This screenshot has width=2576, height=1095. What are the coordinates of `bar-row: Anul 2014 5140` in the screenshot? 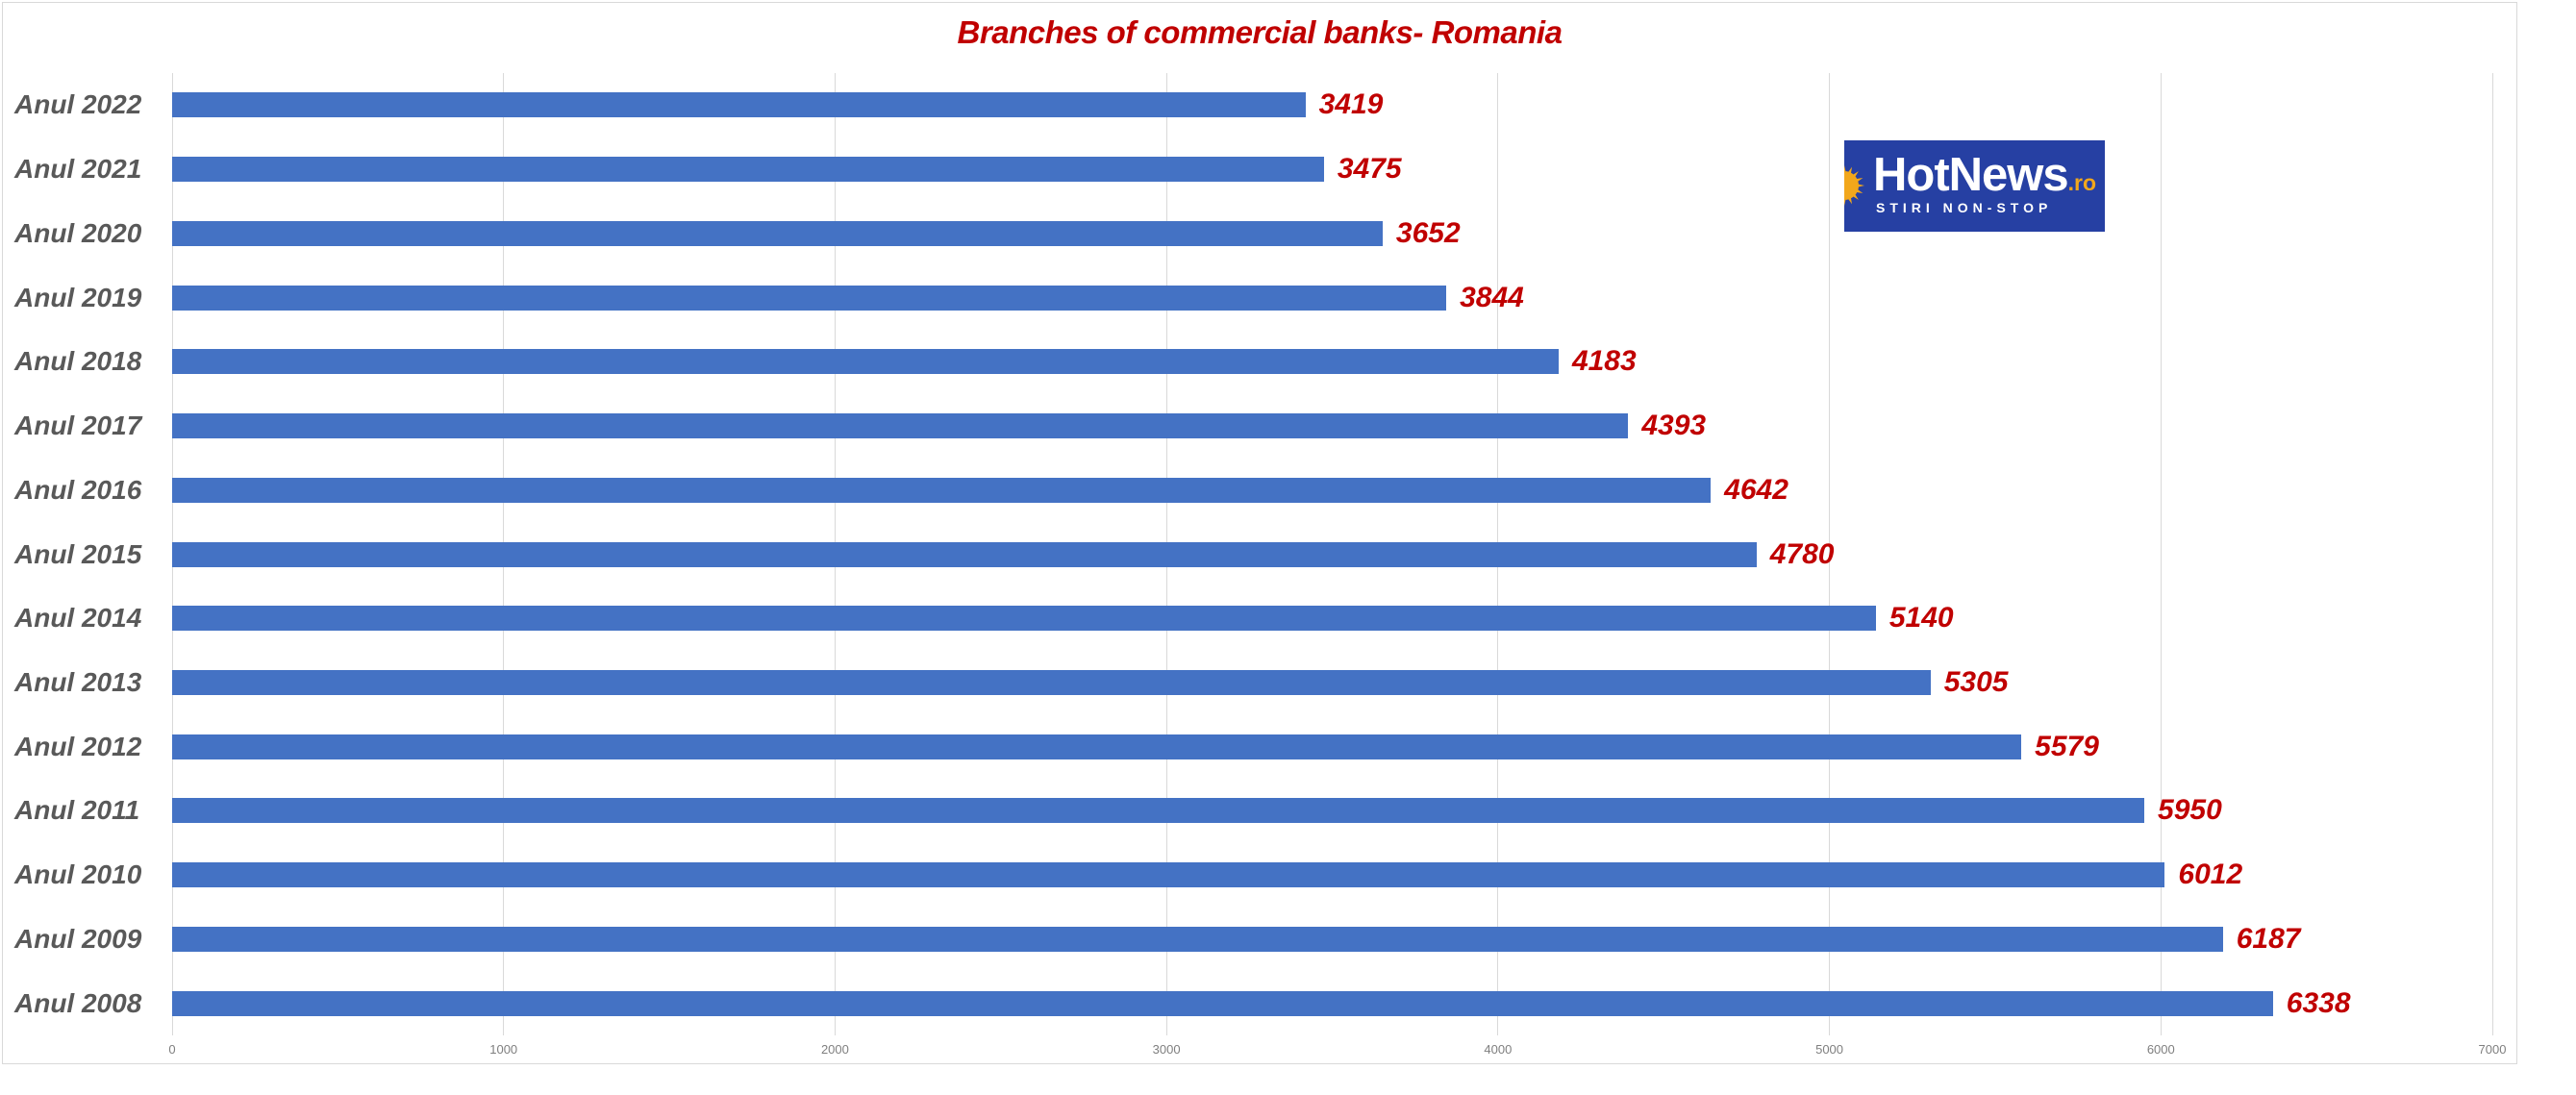 It's located at (1247, 618).